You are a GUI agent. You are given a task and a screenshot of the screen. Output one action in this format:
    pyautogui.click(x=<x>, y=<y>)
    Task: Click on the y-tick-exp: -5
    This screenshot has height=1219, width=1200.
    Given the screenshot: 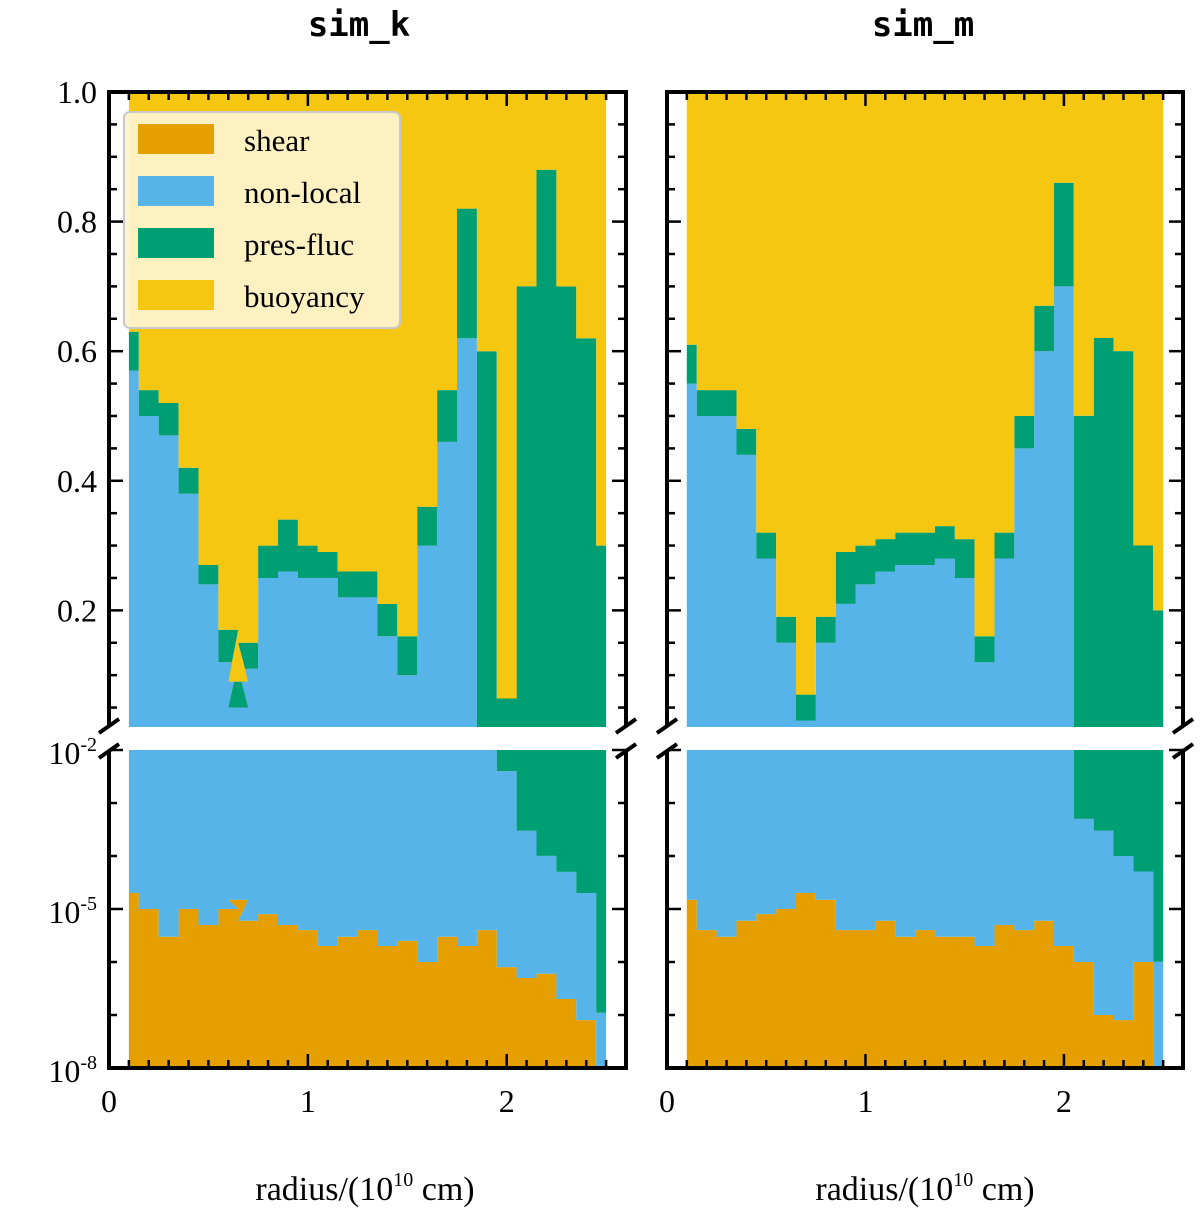 What is the action you would take?
    pyautogui.click(x=88, y=904)
    